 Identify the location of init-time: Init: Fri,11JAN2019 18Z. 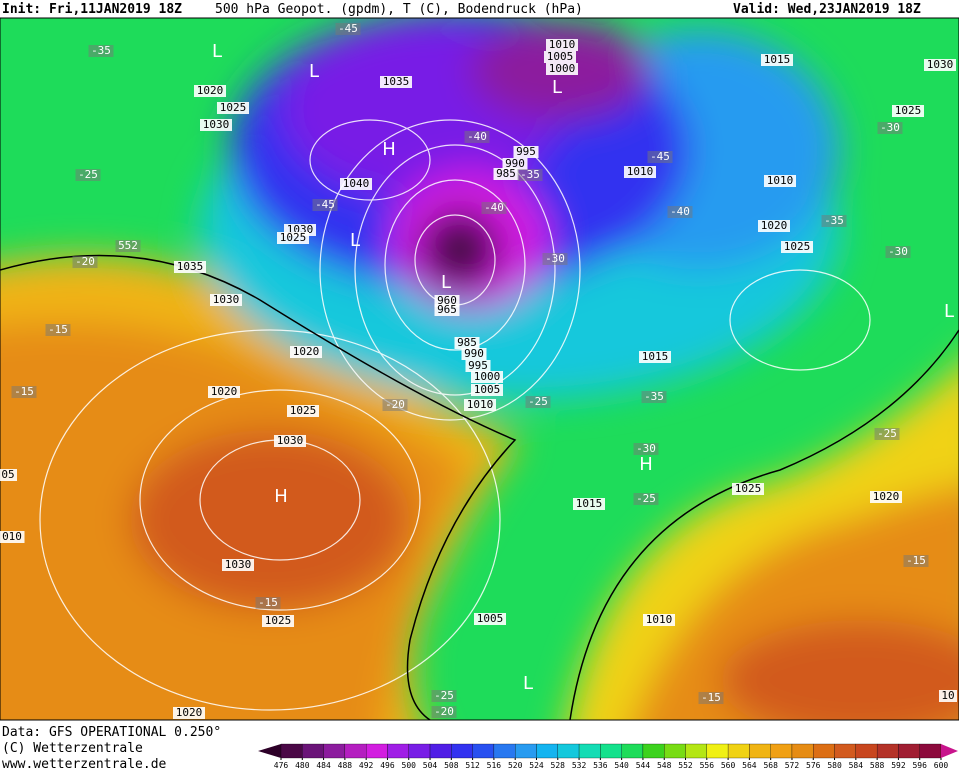
(92, 9).